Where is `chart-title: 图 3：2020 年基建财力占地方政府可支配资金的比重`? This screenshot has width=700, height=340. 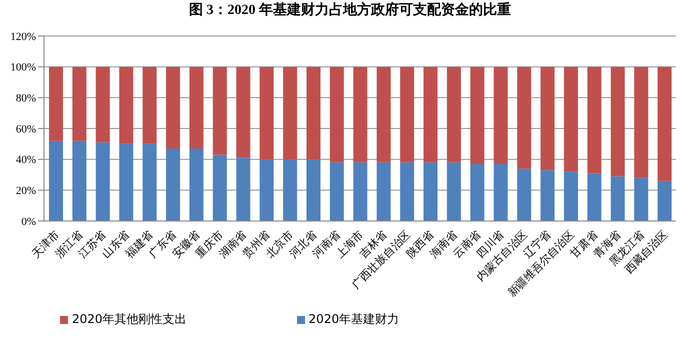 chart-title: 图 3：2020 年基建财力占地方政府可支配资金的比重 is located at coordinates (350, 10).